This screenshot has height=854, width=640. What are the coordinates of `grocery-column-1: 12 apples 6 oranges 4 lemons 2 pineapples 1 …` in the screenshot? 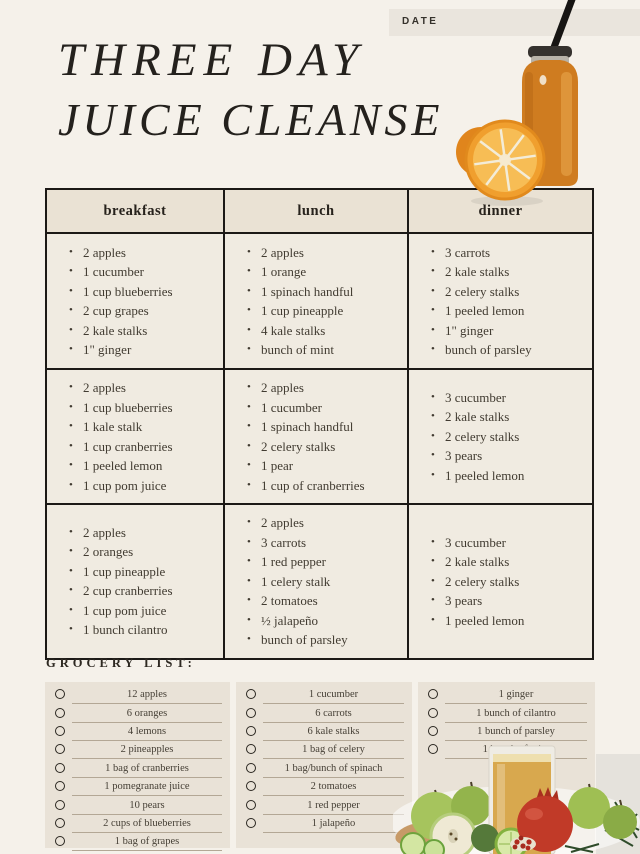 It's located at (137, 767).